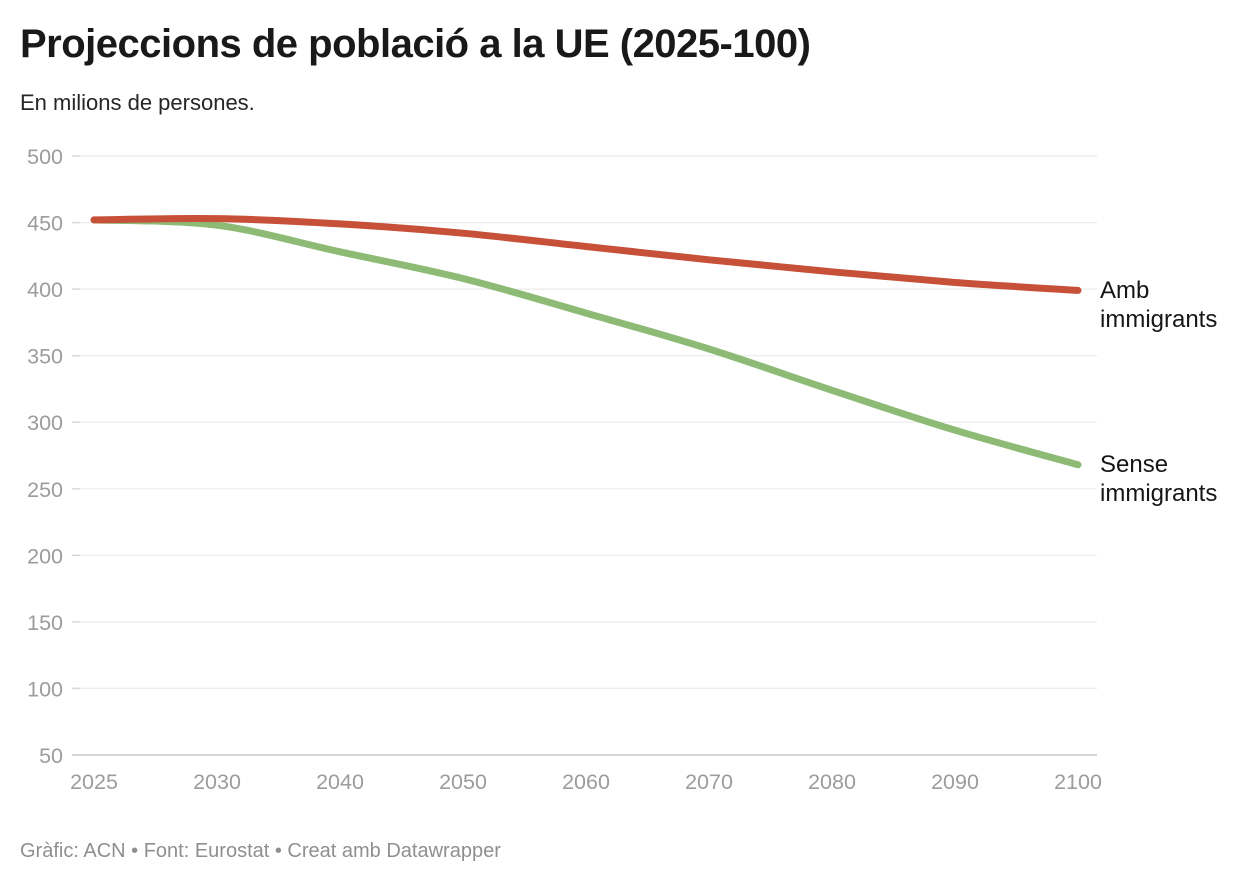 This screenshot has width=1240, height=884. What do you see at coordinates (463, 782) in the screenshot?
I see `x-tick-label: 2050` at bounding box center [463, 782].